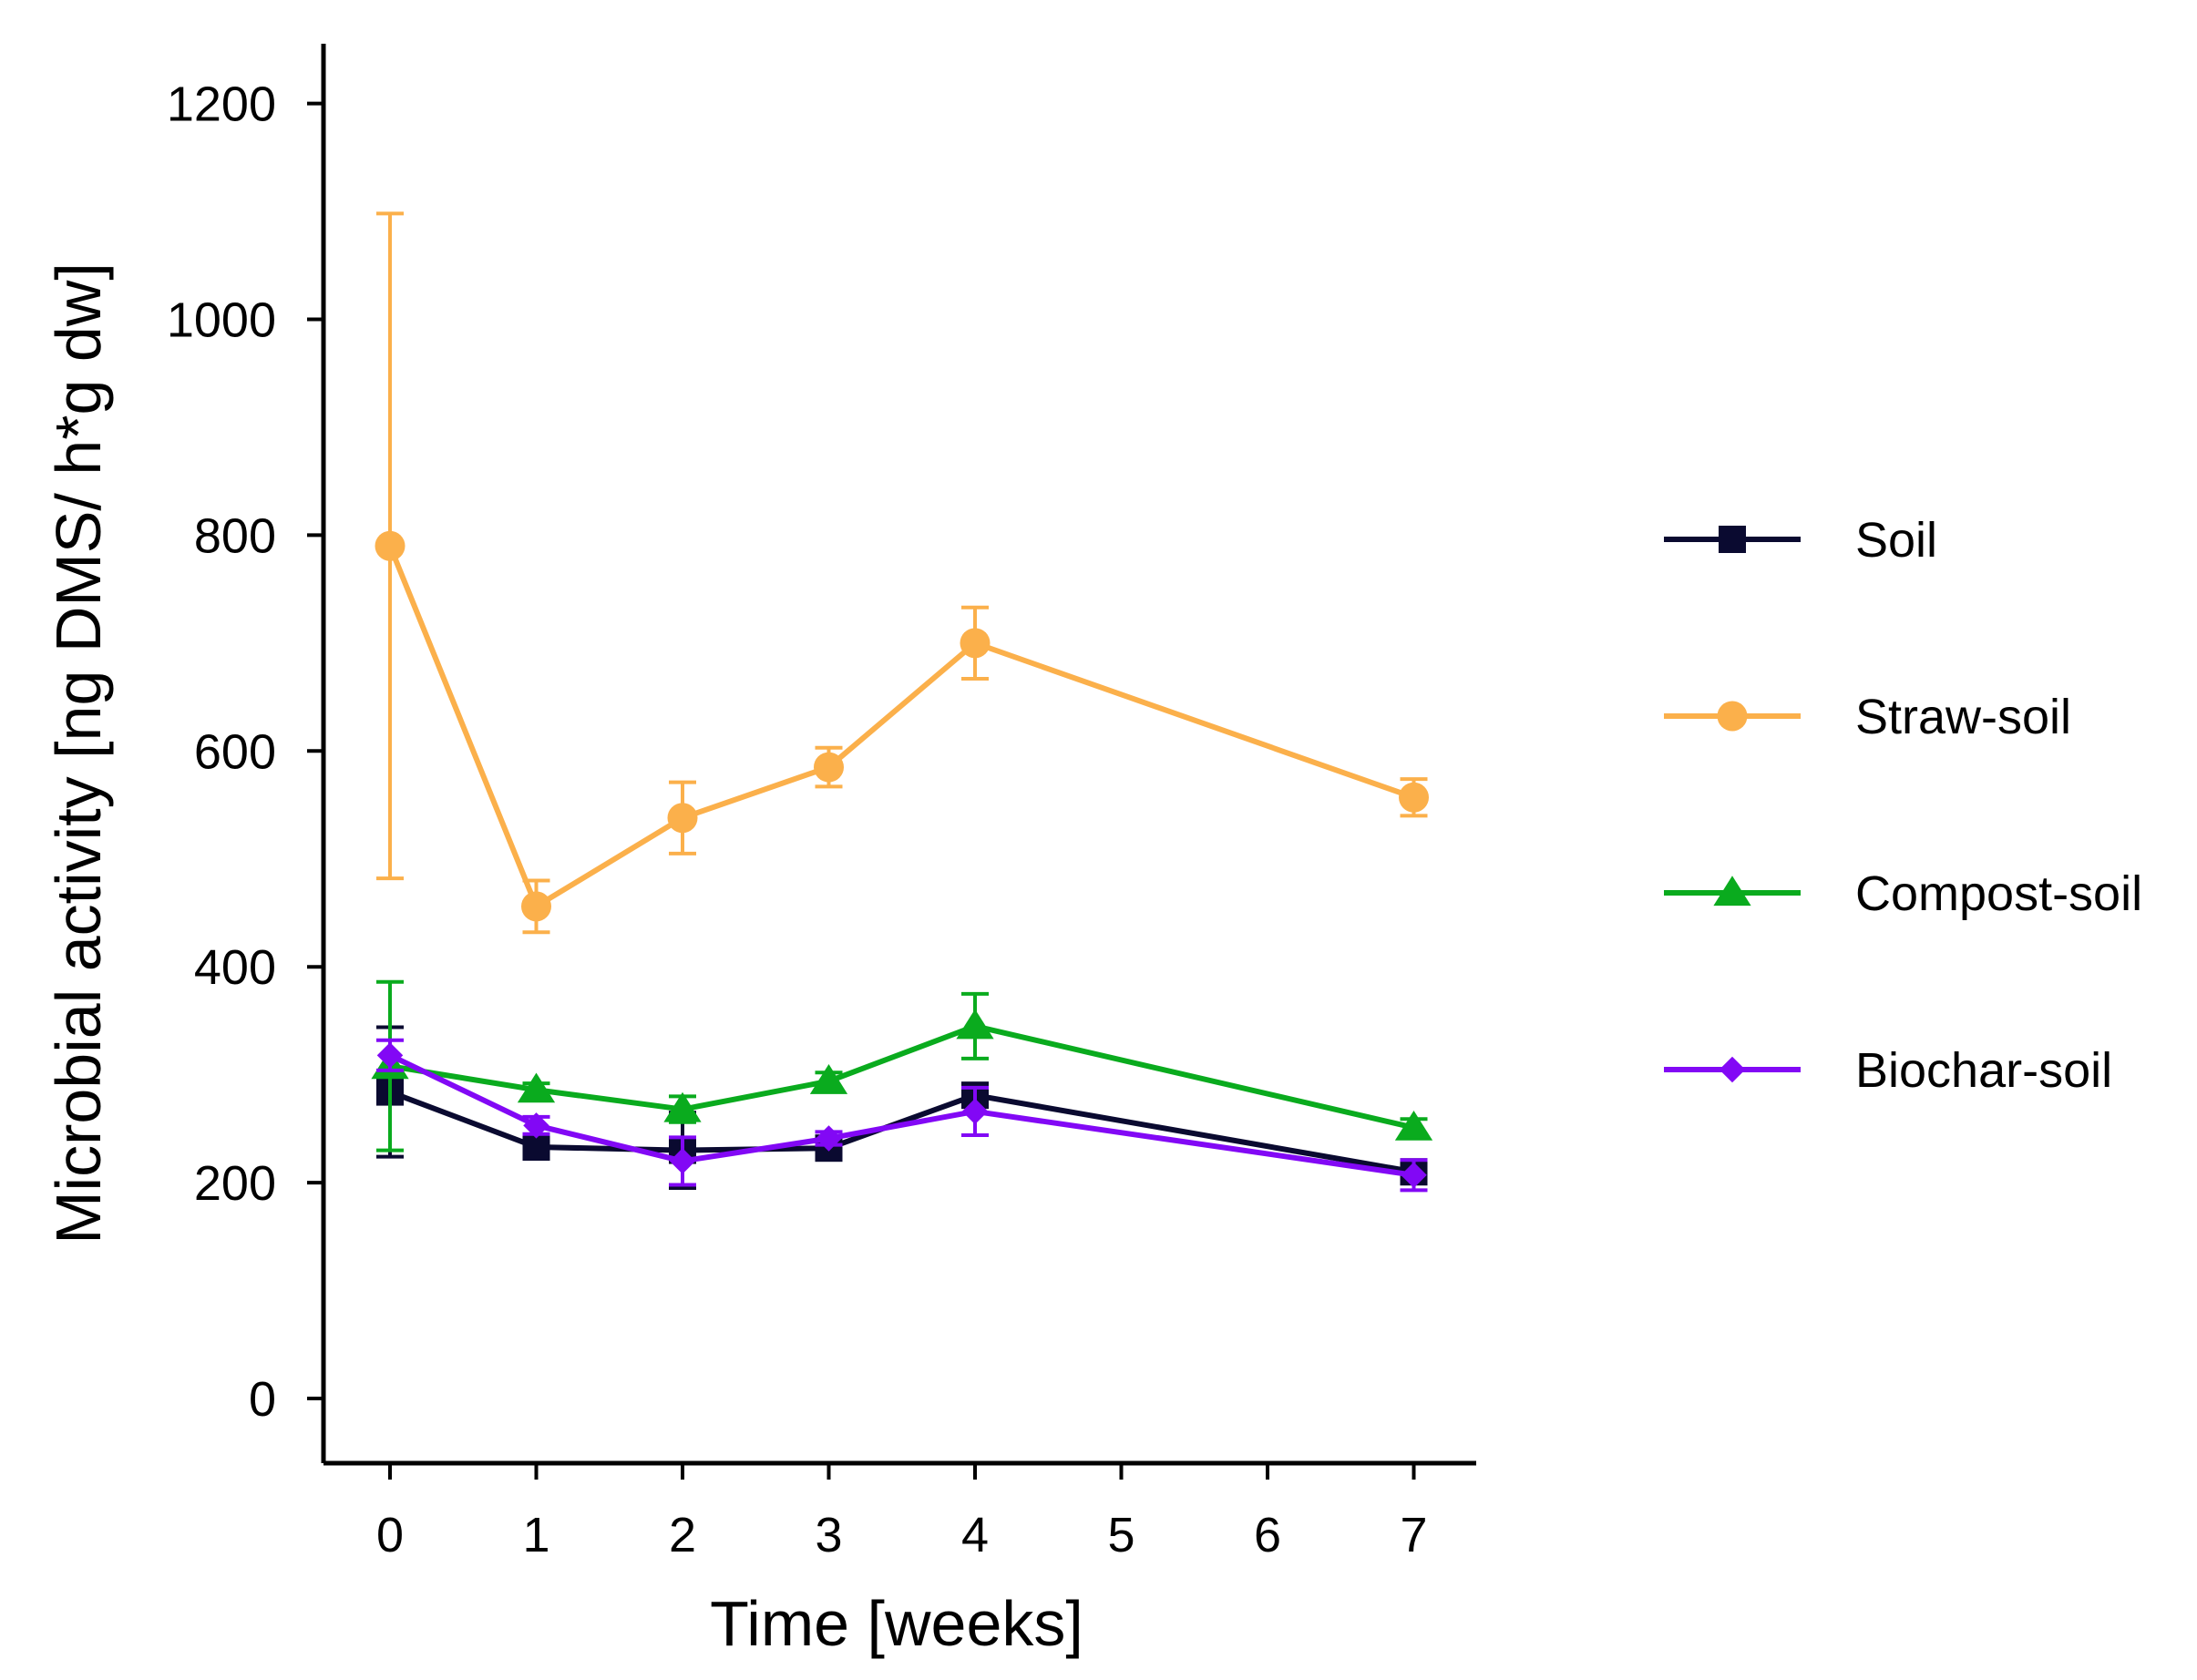 This screenshot has width=2197, height=1680. What do you see at coordinates (1998, 894) in the screenshot?
I see `legend-label: Compost-soil` at bounding box center [1998, 894].